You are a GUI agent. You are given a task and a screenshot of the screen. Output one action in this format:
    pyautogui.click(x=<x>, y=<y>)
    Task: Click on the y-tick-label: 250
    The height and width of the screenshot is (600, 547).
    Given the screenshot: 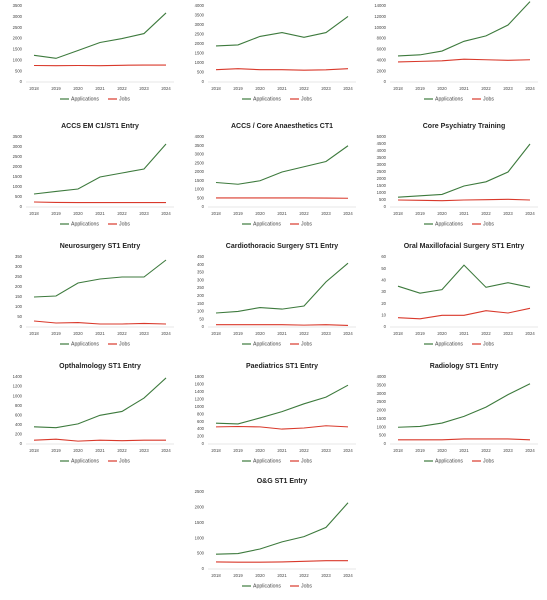 What is the action you would take?
    pyautogui.click(x=19, y=276)
    